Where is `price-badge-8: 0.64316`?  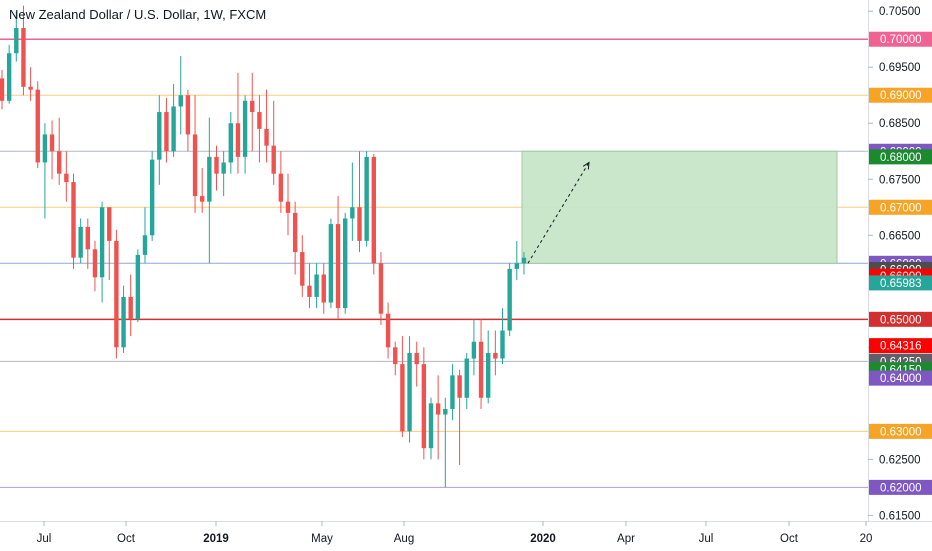
price-badge-8: 0.64316 is located at coordinates (900, 346).